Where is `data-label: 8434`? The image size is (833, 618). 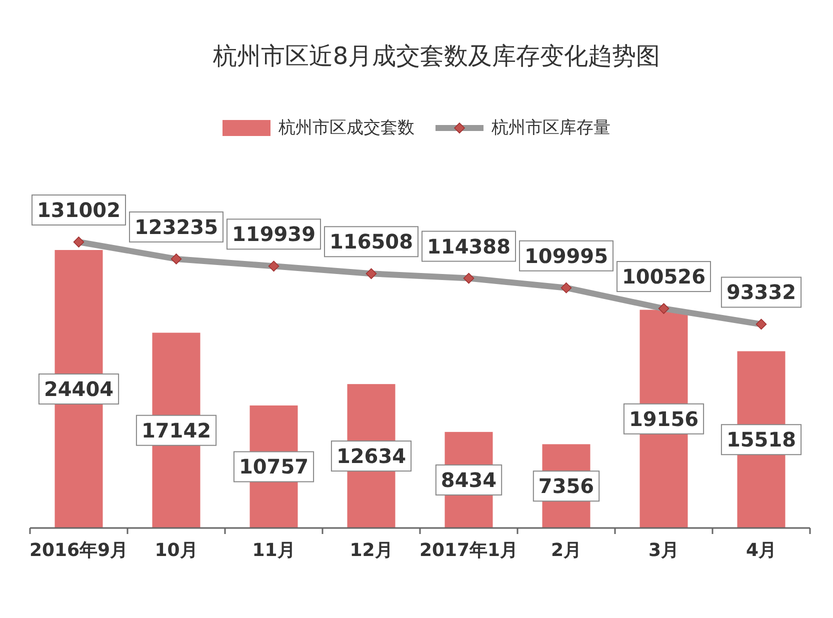 data-label: 8434 is located at coordinates (468, 480).